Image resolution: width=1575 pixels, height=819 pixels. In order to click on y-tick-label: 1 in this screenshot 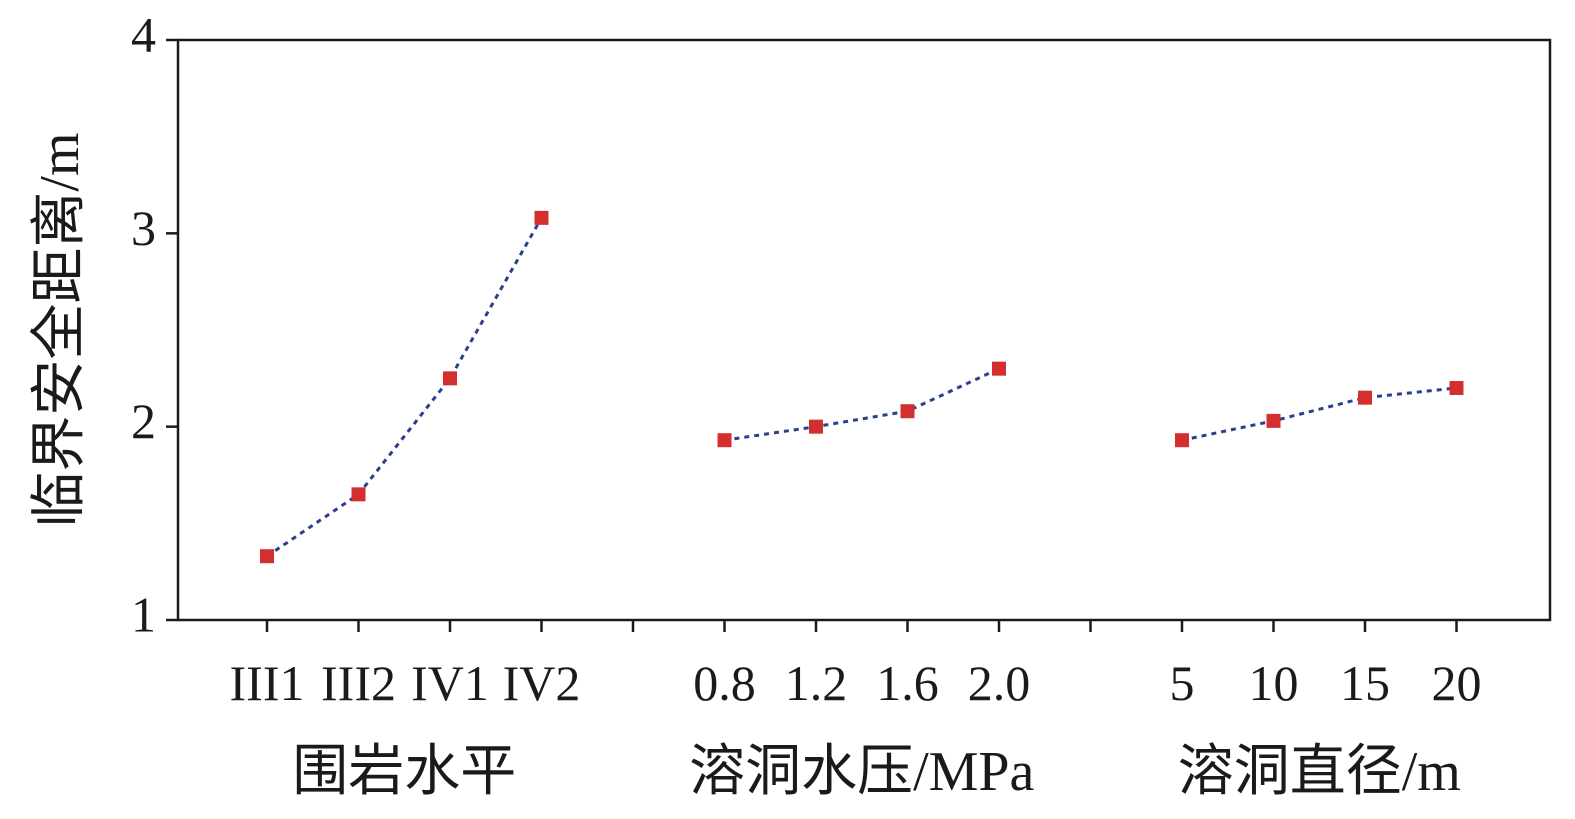, I will do `click(143, 614)`.